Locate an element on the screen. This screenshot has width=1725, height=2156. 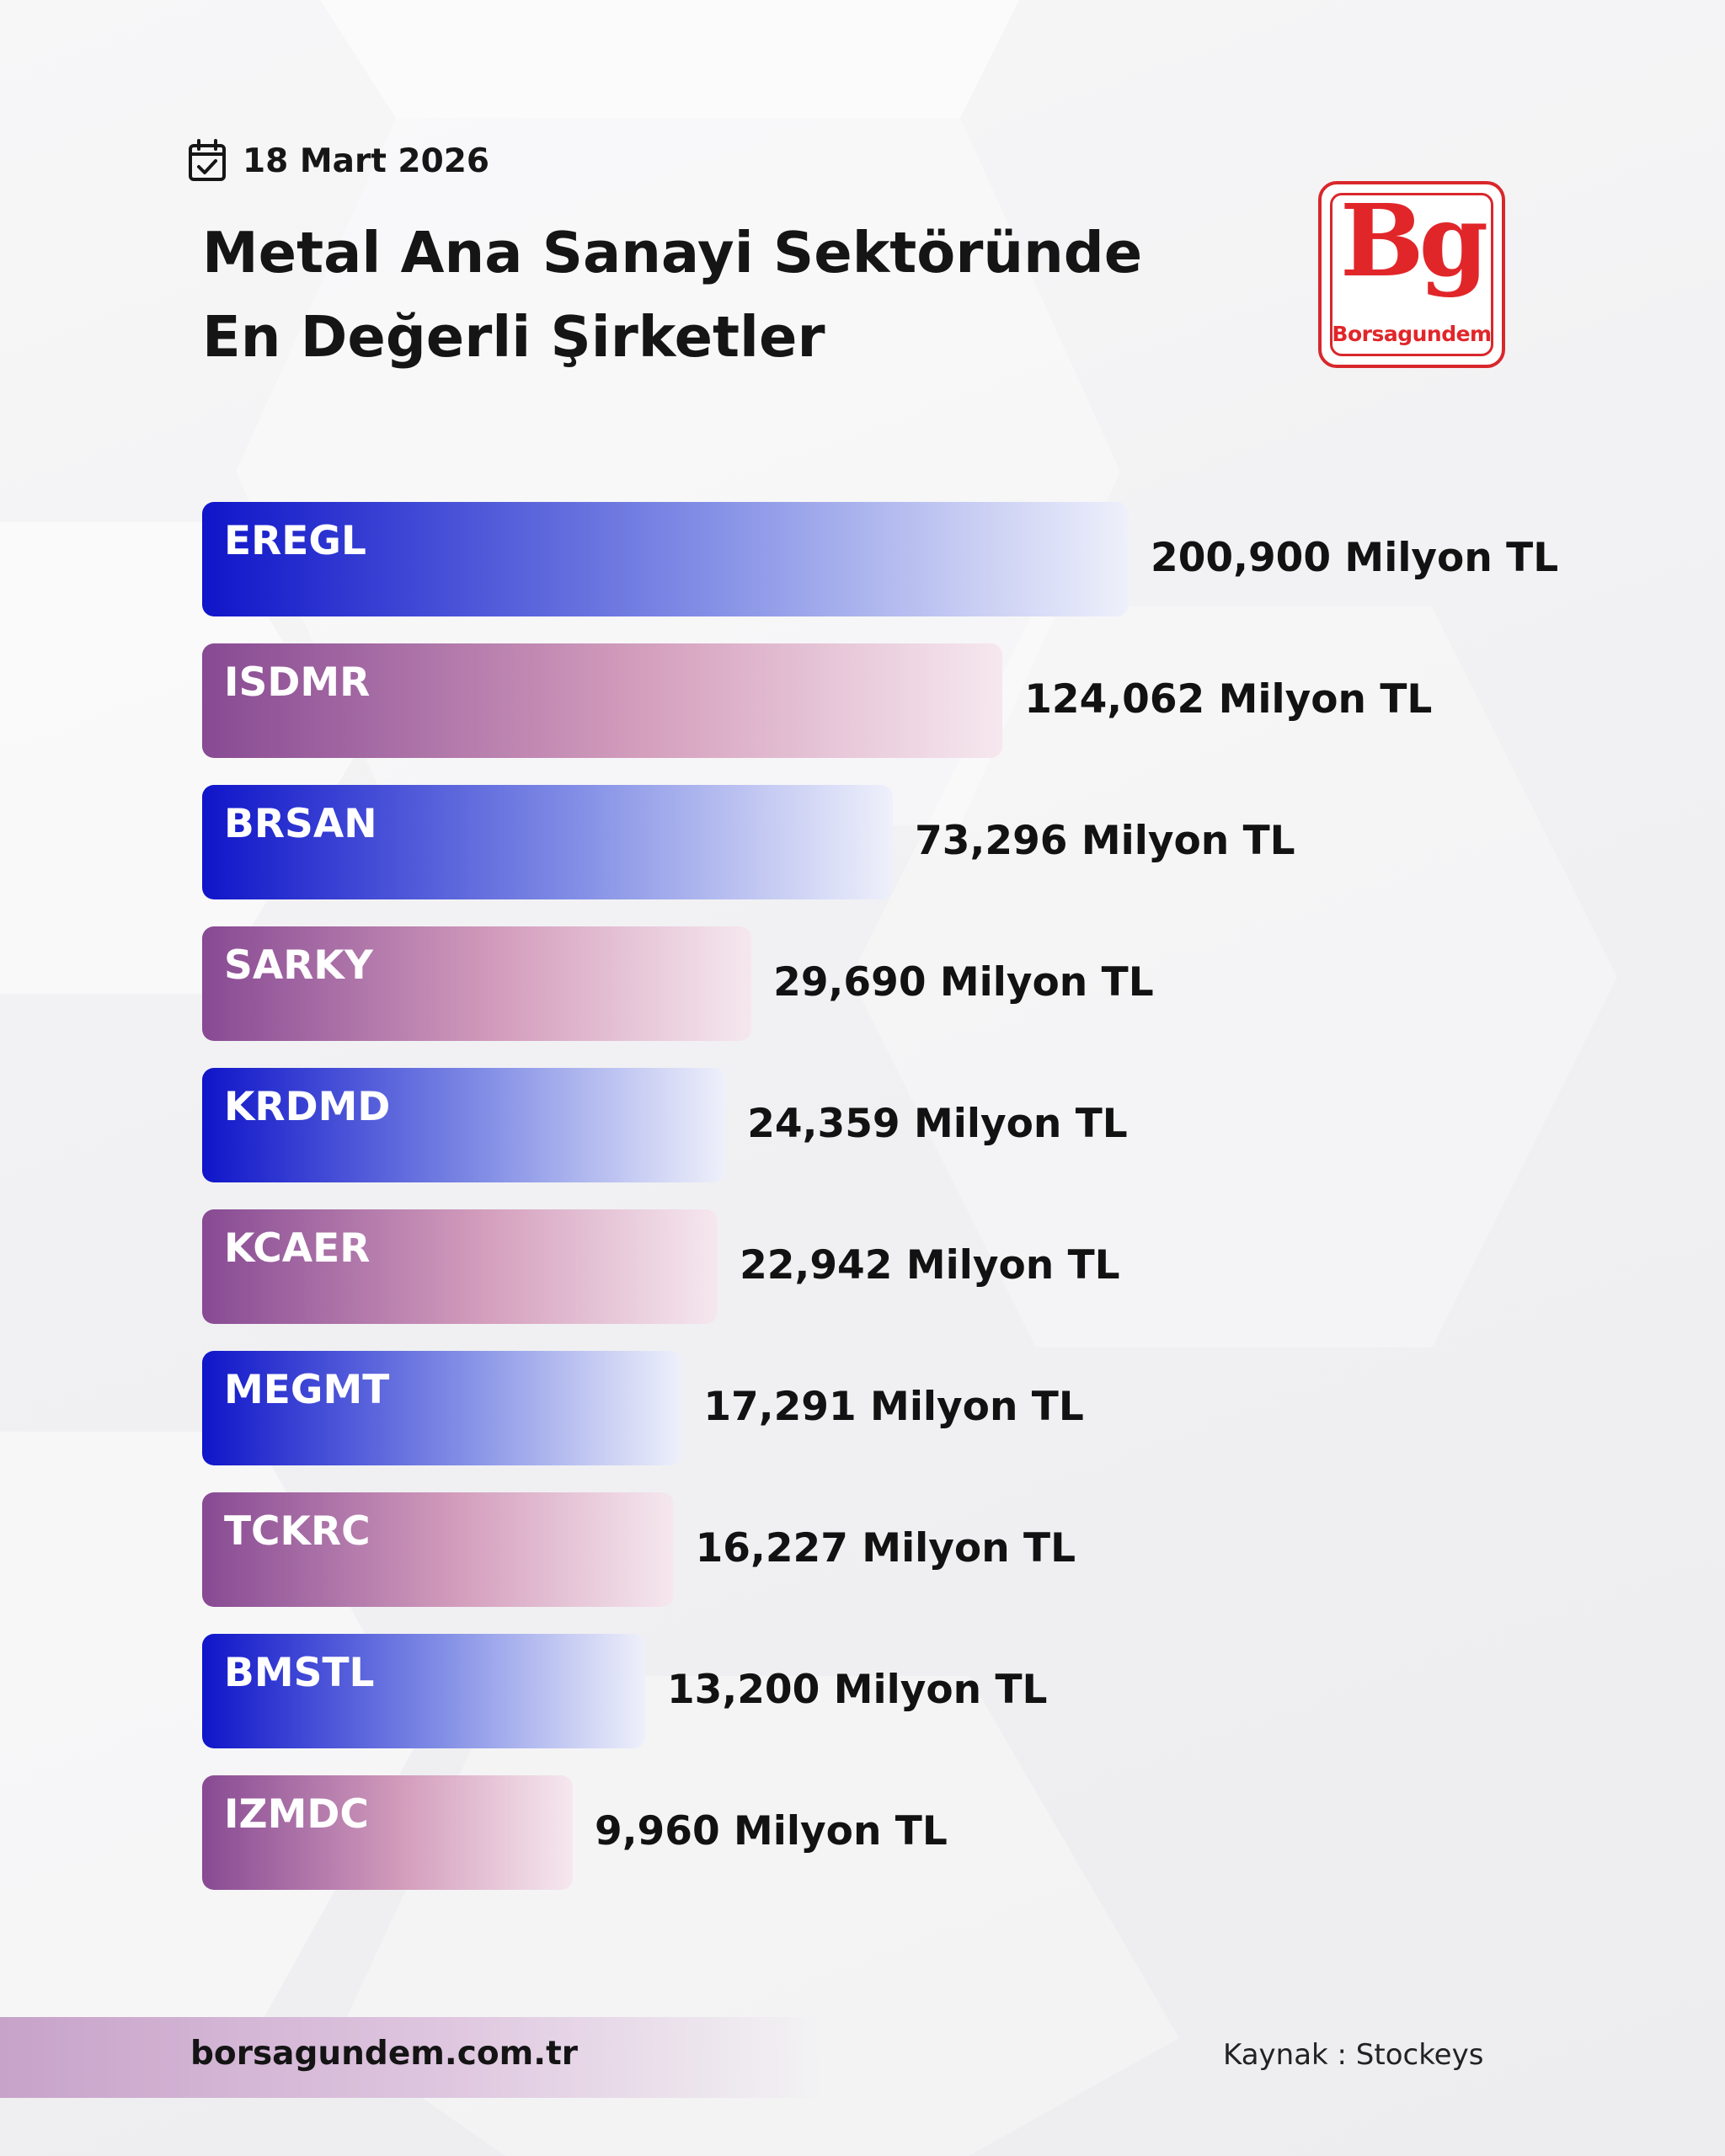
bar-label-brsan: BRSAN is located at coordinates (300, 824).